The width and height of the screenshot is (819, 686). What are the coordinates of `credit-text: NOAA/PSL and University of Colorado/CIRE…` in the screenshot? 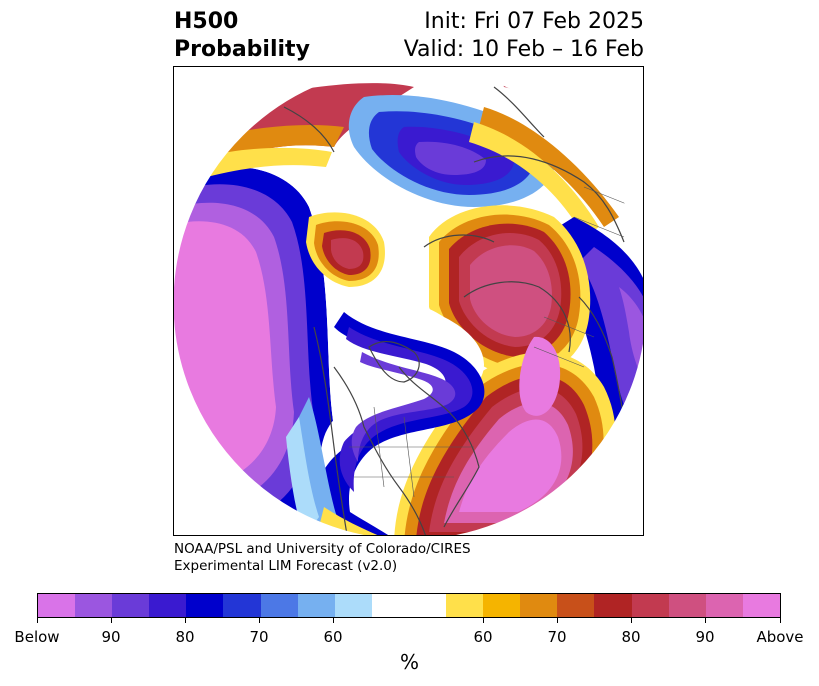 It's located at (322, 558).